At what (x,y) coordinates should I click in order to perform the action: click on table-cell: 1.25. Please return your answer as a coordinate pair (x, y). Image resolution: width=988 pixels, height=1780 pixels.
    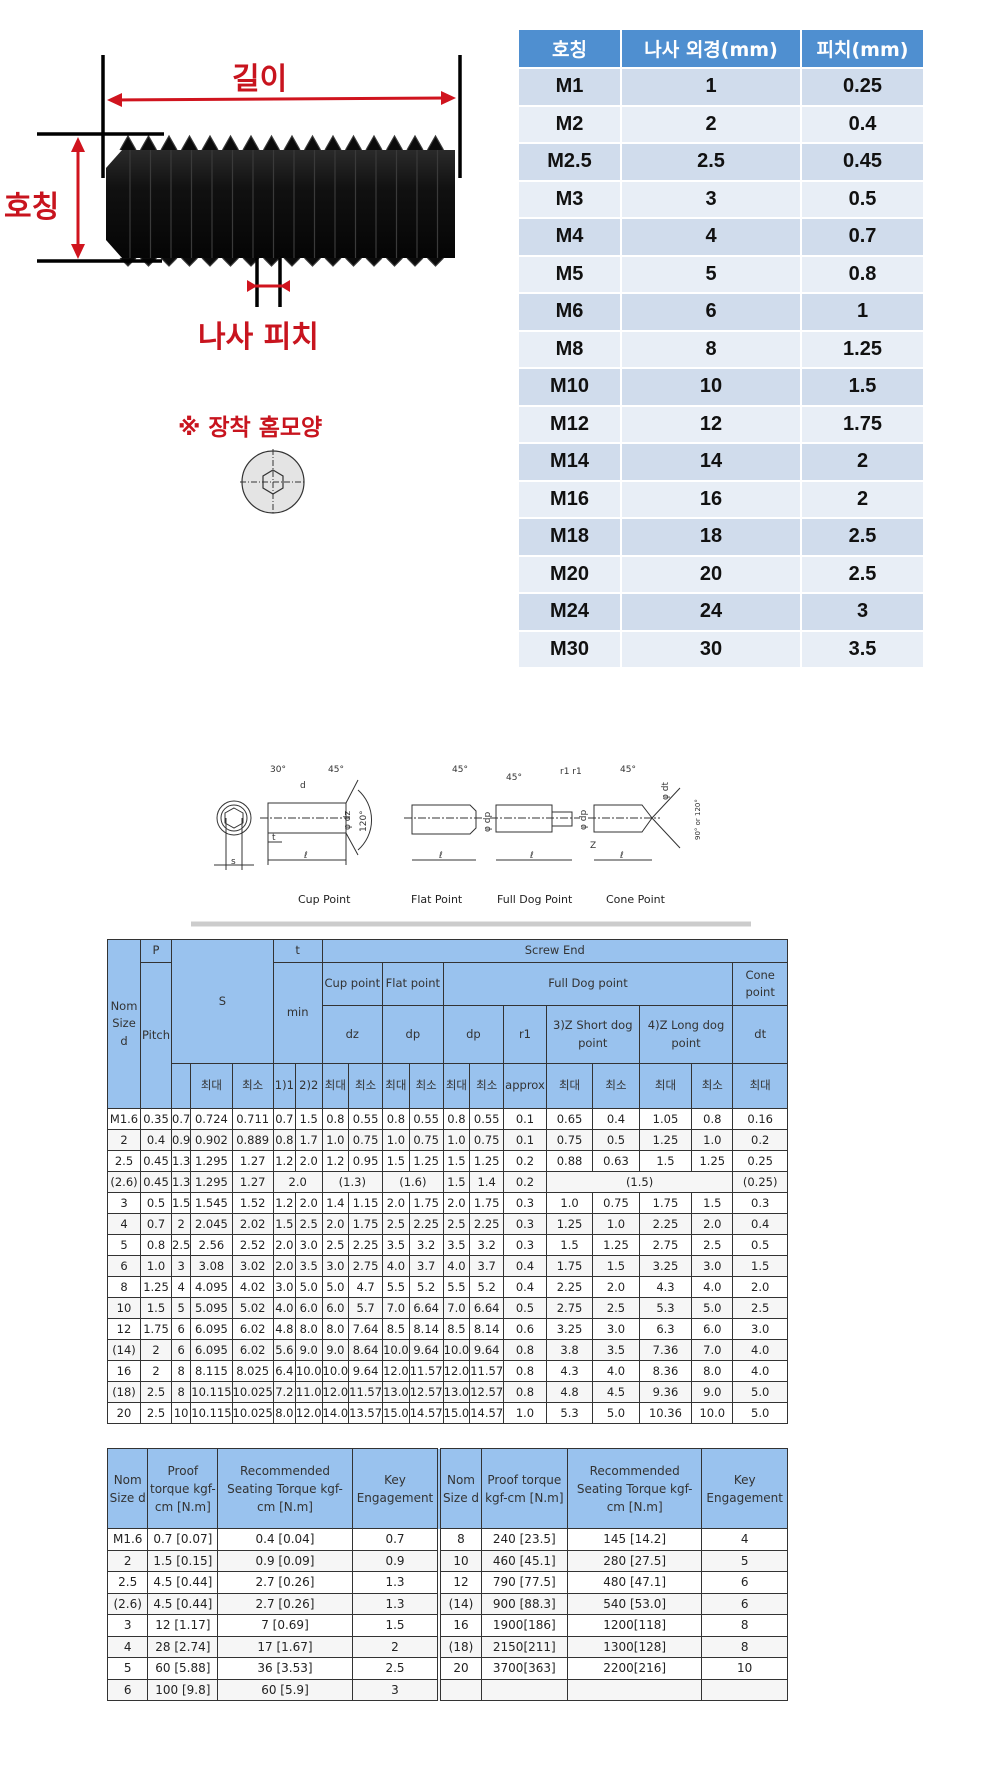
    Looking at the image, I should click on (616, 1245).